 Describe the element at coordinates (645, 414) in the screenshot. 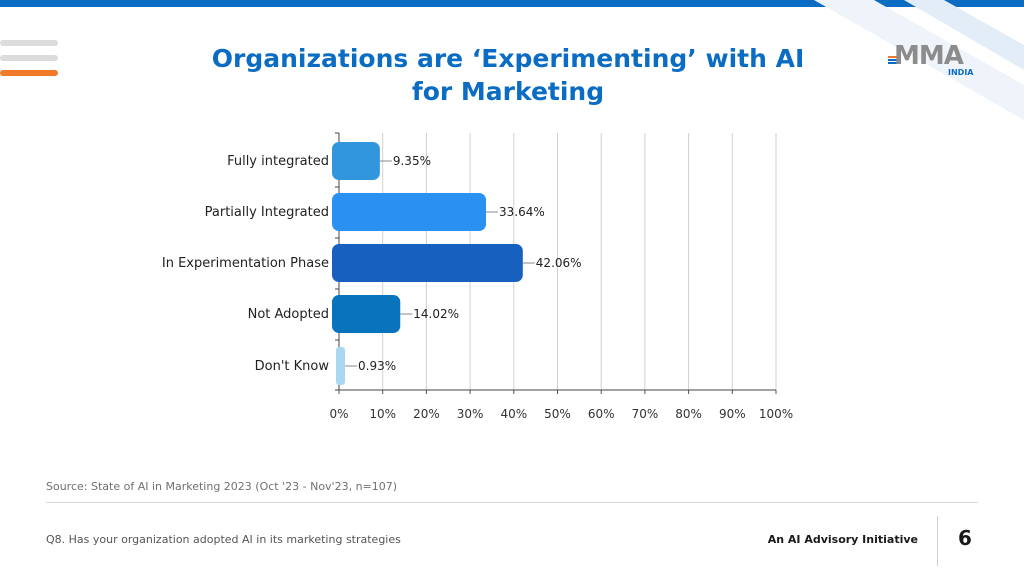

I see `x-tick-label: 70%` at that location.